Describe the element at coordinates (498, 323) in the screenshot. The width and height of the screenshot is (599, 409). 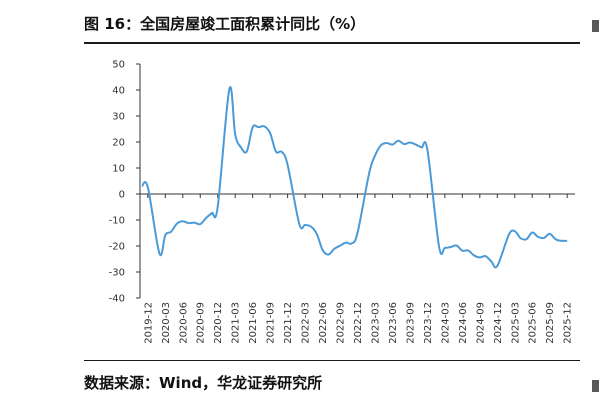
I see `x-tick-label: 2024-12` at that location.